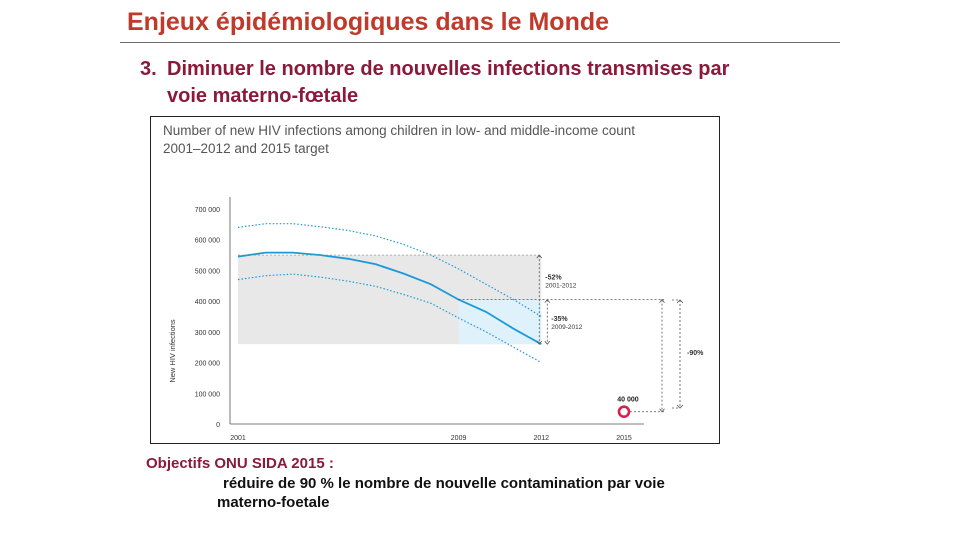 Image resolution: width=960 pixels, height=540 pixels. I want to click on annotation-52-arrow-bottom, so click(539, 342).